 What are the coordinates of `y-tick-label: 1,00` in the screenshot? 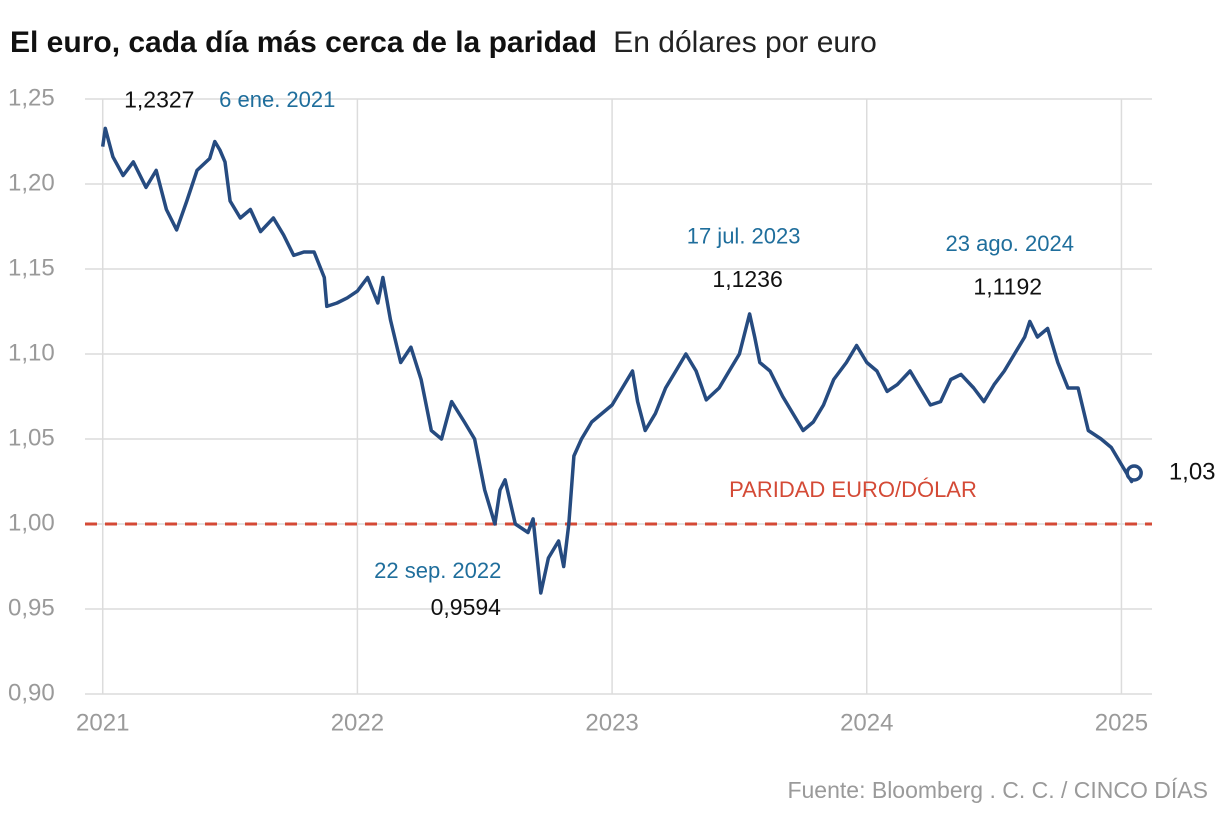 It's located at (31, 522).